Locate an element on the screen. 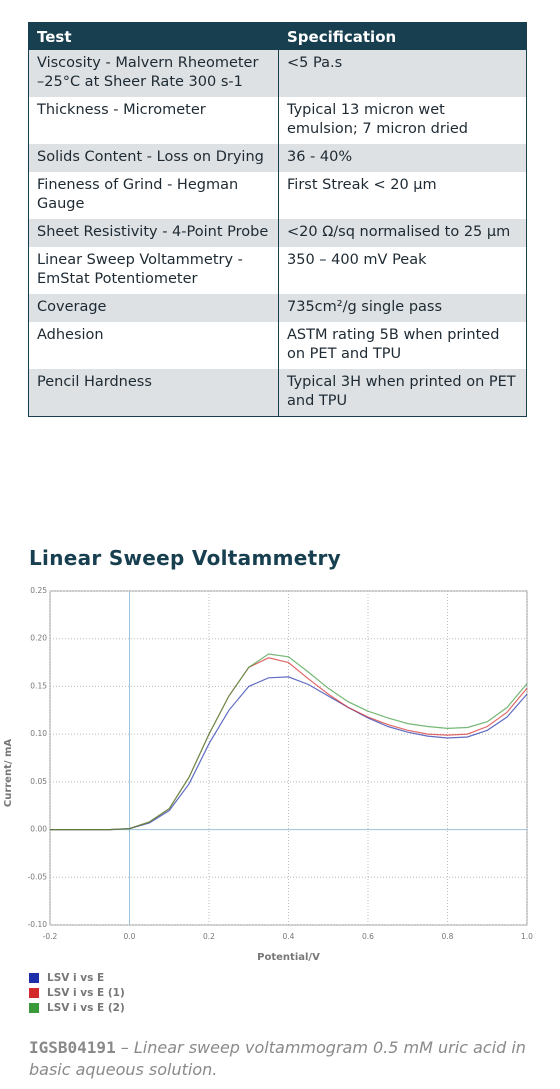 Image resolution: width=560 pixels, height=1089 pixels. data-line is located at coordinates (289, 742).